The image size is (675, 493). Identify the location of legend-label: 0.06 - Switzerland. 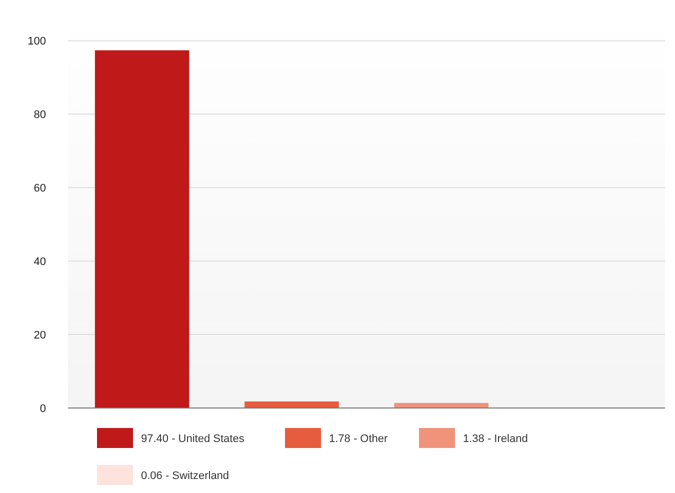
(185, 476).